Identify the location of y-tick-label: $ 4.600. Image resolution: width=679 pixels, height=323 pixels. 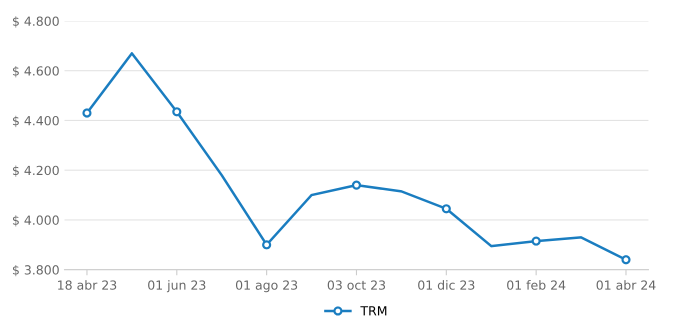
(35, 72).